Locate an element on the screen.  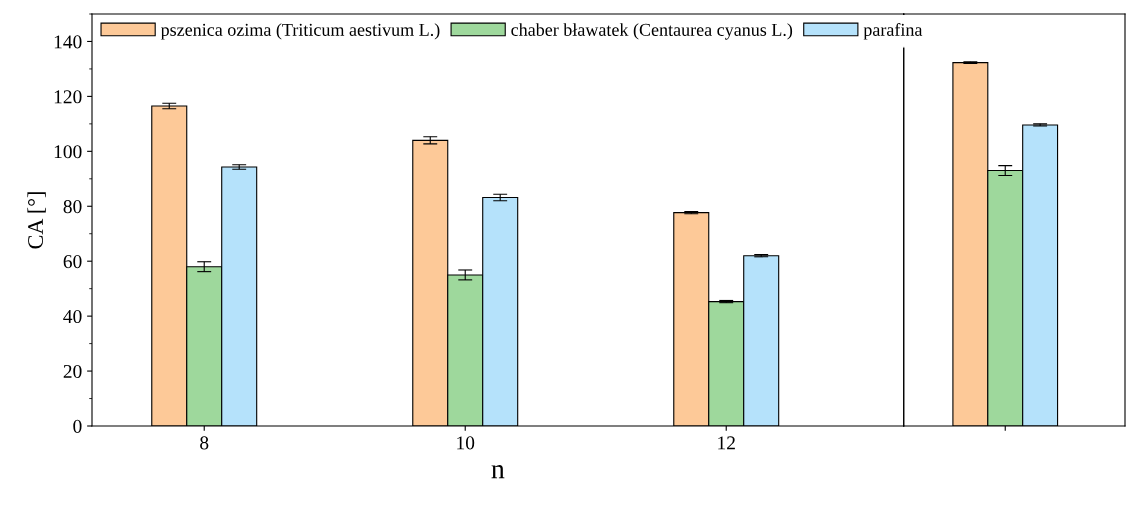
y-tick-label: 100 is located at coordinates (68, 152).